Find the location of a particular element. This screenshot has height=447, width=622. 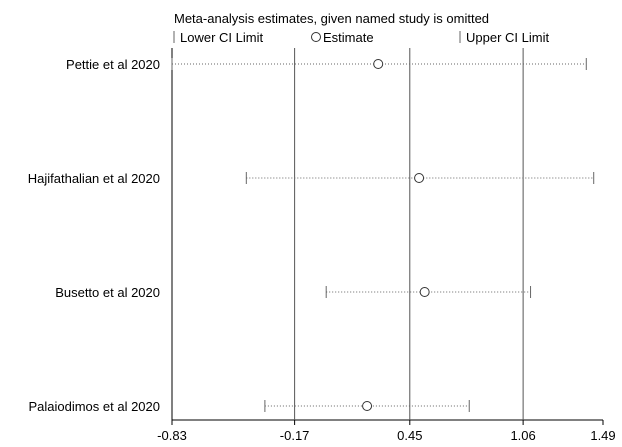

x-tick-label: -0.83 is located at coordinates (172, 435).